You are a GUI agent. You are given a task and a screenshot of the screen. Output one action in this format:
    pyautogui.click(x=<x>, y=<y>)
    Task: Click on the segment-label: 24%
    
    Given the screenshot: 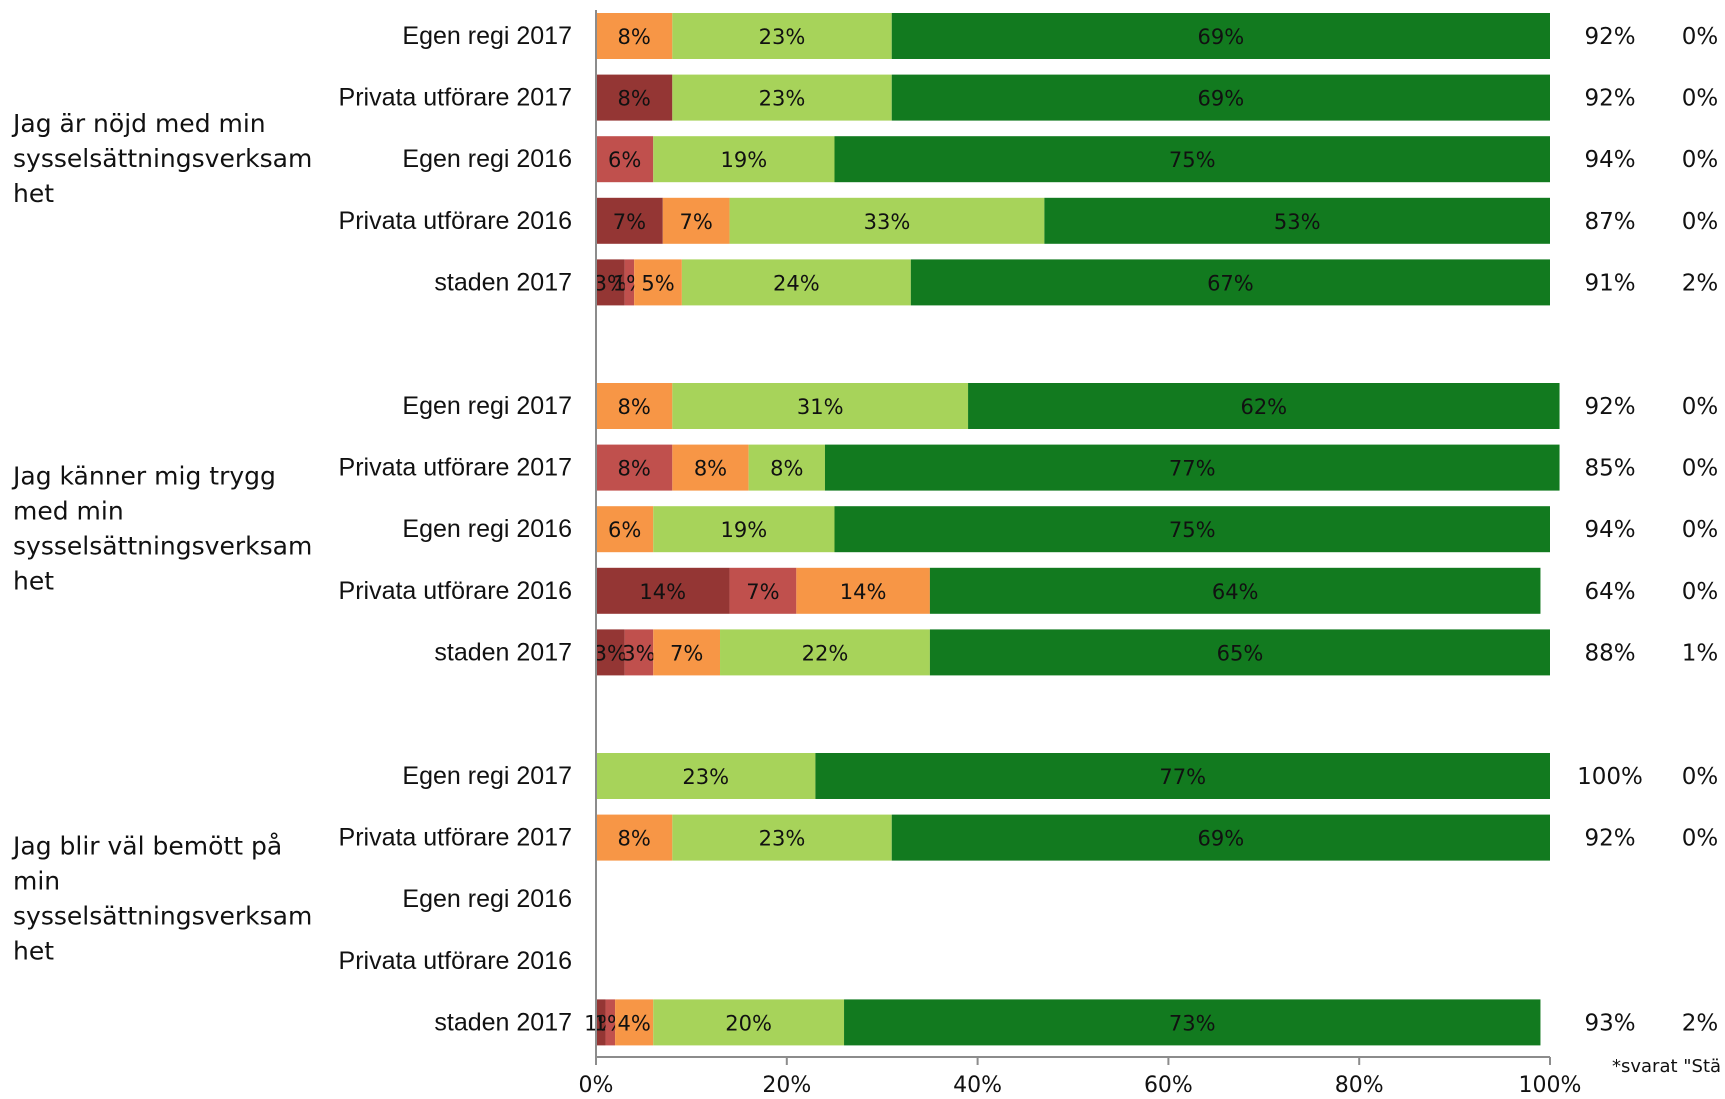 What is the action you would take?
    pyautogui.click(x=796, y=283)
    